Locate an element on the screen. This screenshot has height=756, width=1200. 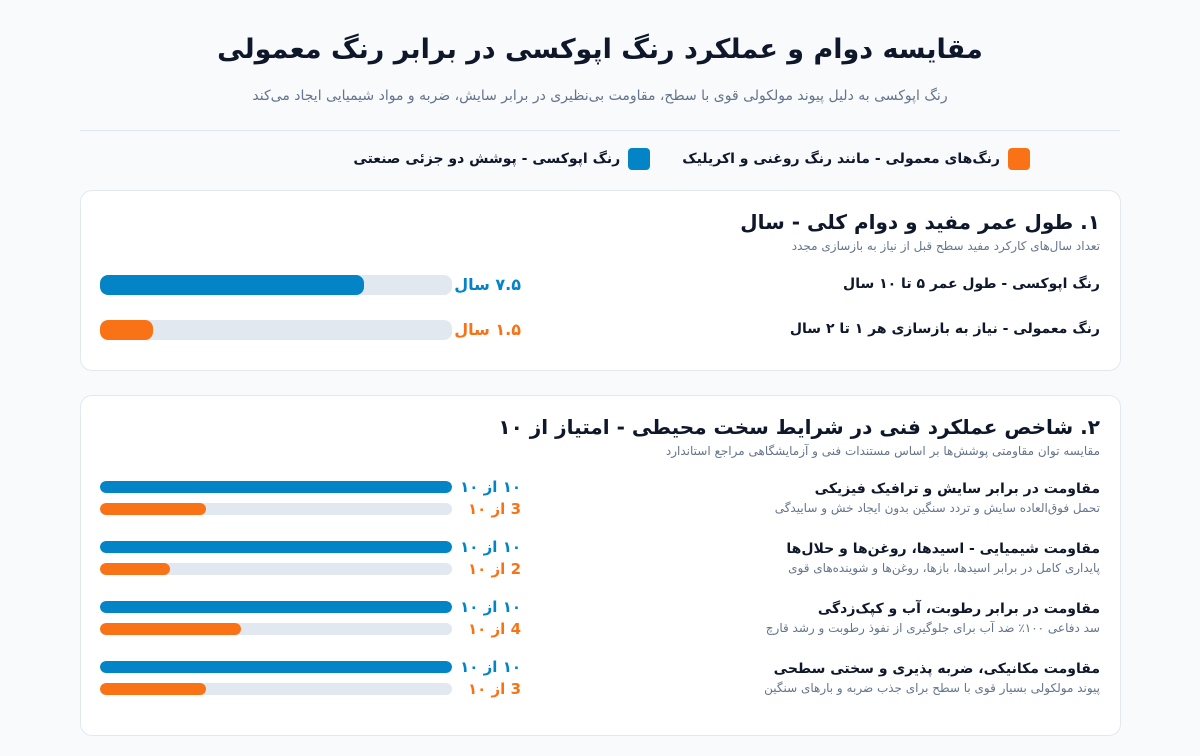
header-divider is located at coordinates (600, 130).